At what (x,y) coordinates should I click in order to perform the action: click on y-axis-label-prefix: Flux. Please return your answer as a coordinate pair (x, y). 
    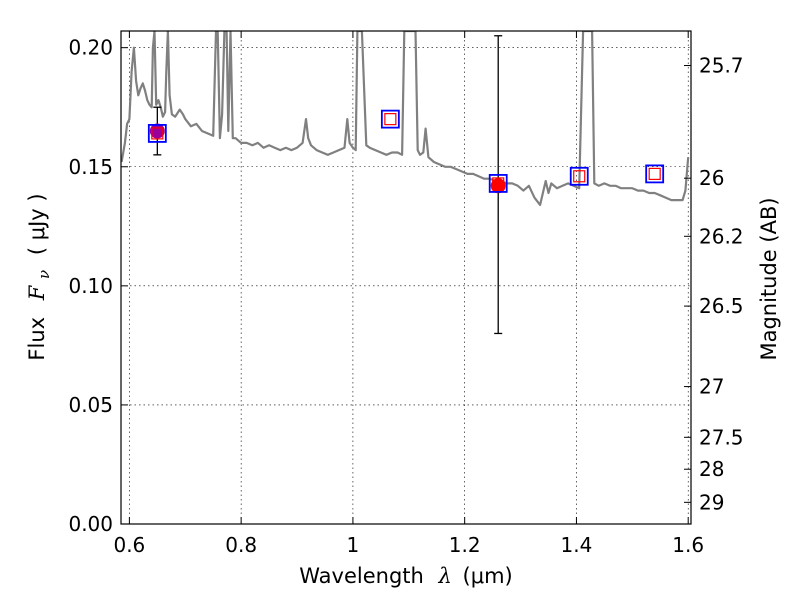
    Looking at the image, I should click on (37, 339).